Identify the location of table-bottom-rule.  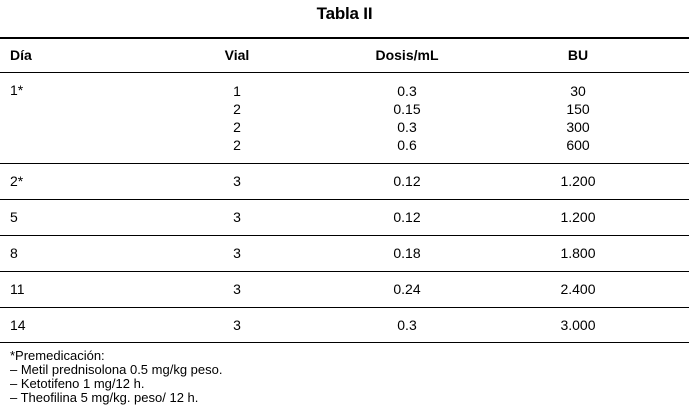
(344, 342).